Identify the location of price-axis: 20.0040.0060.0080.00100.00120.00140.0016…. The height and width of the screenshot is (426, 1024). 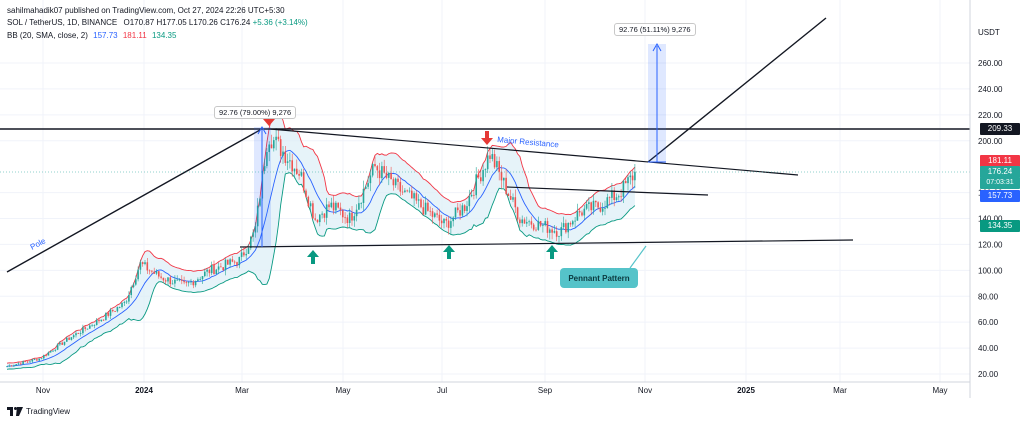
(990, 219).